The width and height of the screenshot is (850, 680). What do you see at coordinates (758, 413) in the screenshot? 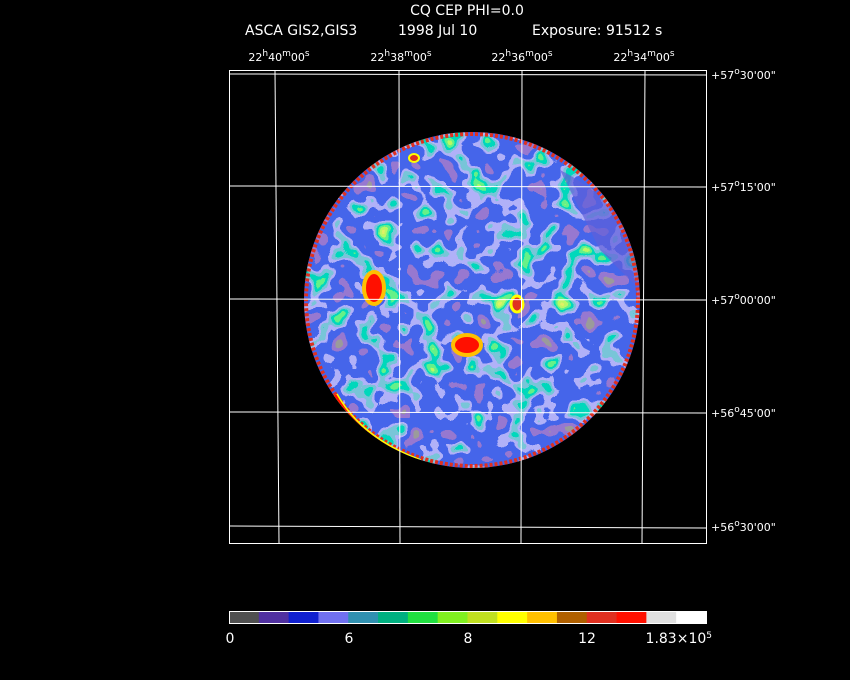
I see `label-part: 45'00"` at bounding box center [758, 413].